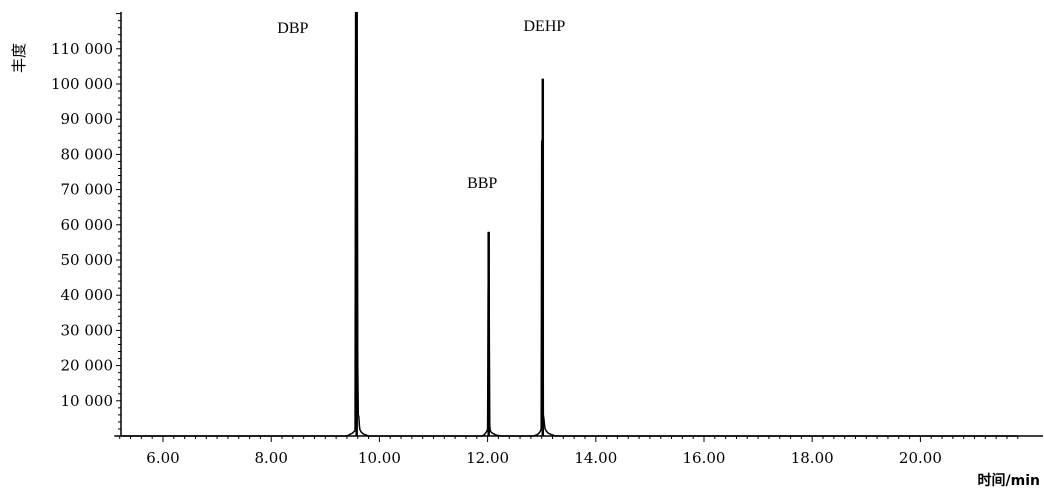 This screenshot has width=1044, height=488. I want to click on y-tick-label: 70 000, so click(87, 190).